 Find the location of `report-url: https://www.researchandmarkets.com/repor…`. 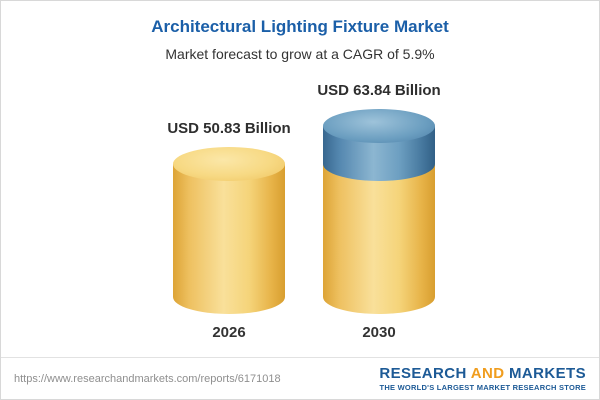

report-url: https://www.researchandmarkets.com/repor… is located at coordinates (147, 378).